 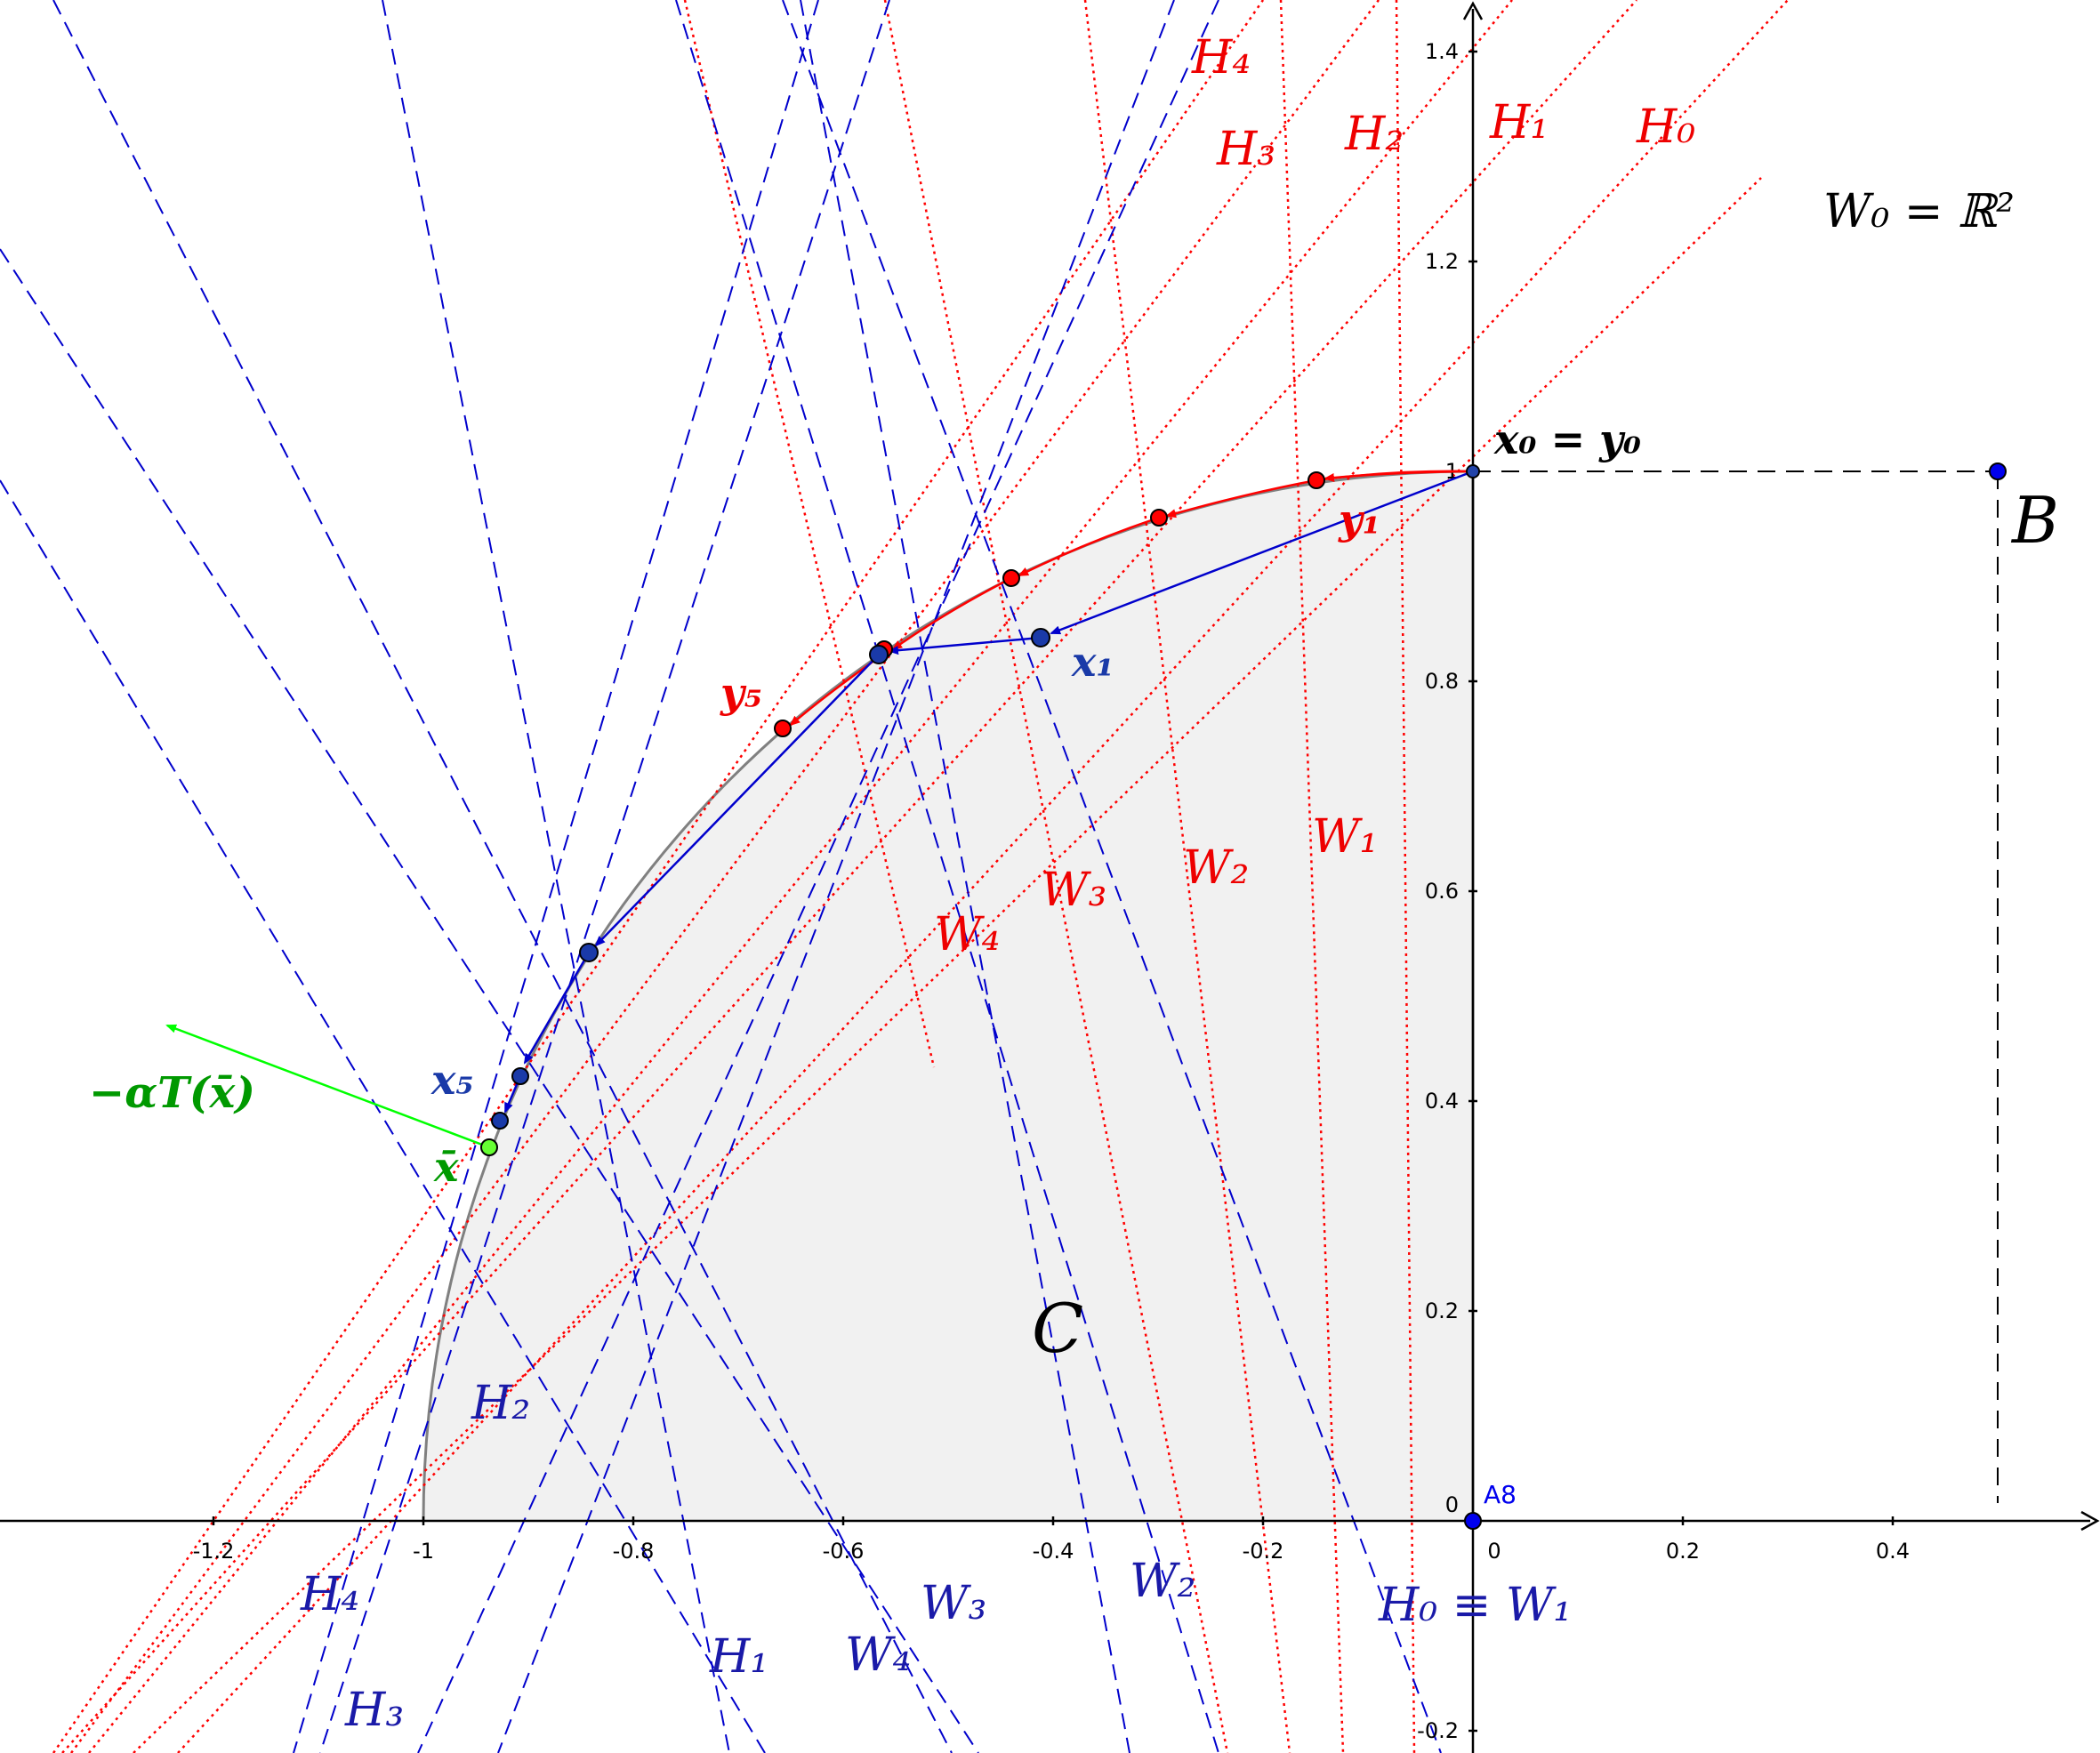 What do you see at coordinates (500, 1121) in the screenshot?
I see `point-x5` at bounding box center [500, 1121].